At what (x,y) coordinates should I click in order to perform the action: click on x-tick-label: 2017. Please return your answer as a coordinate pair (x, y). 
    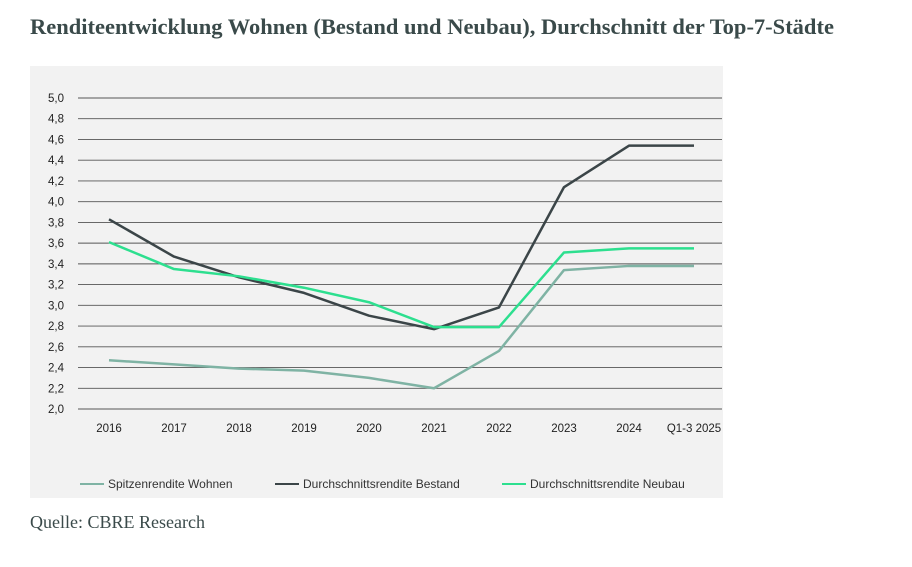
    Looking at the image, I should click on (174, 429).